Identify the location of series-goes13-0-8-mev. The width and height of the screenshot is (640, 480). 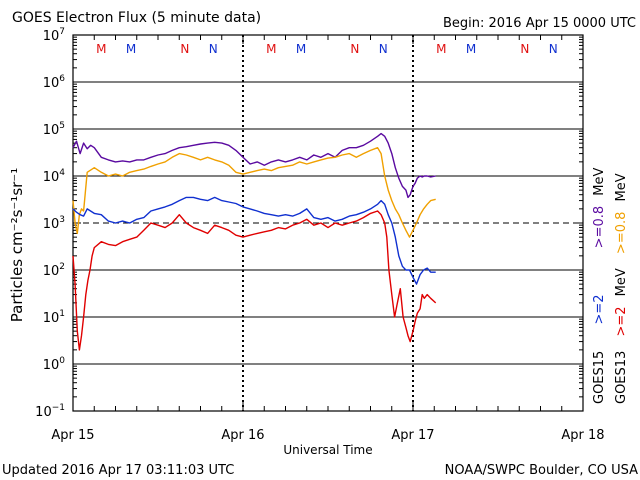
(254, 192).